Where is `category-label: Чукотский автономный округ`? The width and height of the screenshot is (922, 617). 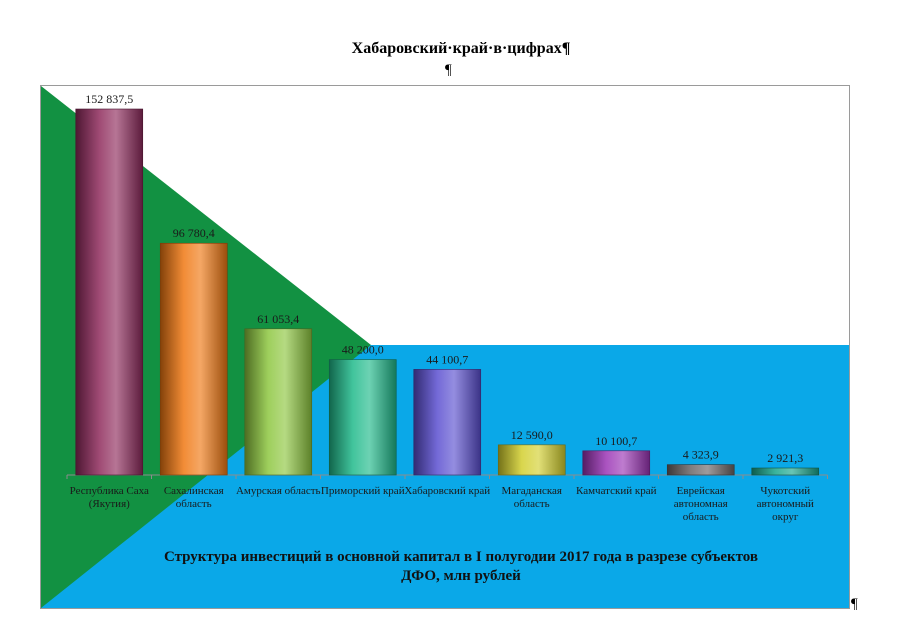
category-label: Чукотский автономный округ is located at coordinates (785, 504).